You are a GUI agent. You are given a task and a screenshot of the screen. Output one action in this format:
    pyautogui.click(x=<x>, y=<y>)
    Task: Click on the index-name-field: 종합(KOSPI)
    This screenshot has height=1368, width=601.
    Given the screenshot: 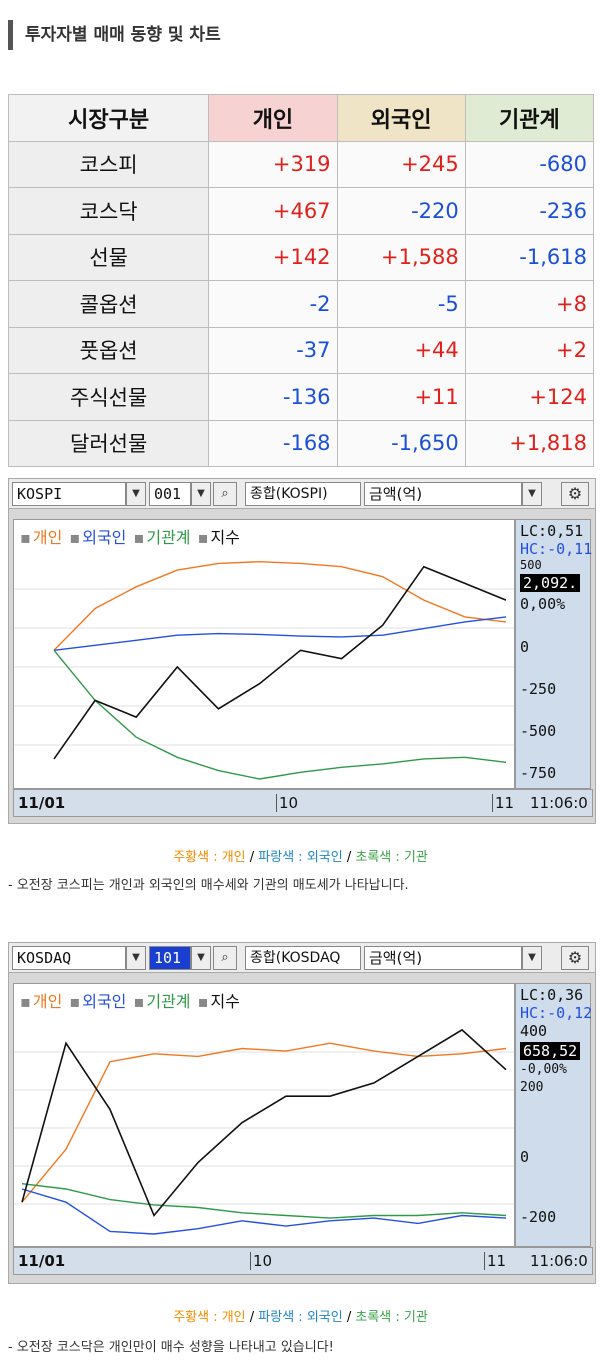 What is the action you would take?
    pyautogui.click(x=303, y=494)
    